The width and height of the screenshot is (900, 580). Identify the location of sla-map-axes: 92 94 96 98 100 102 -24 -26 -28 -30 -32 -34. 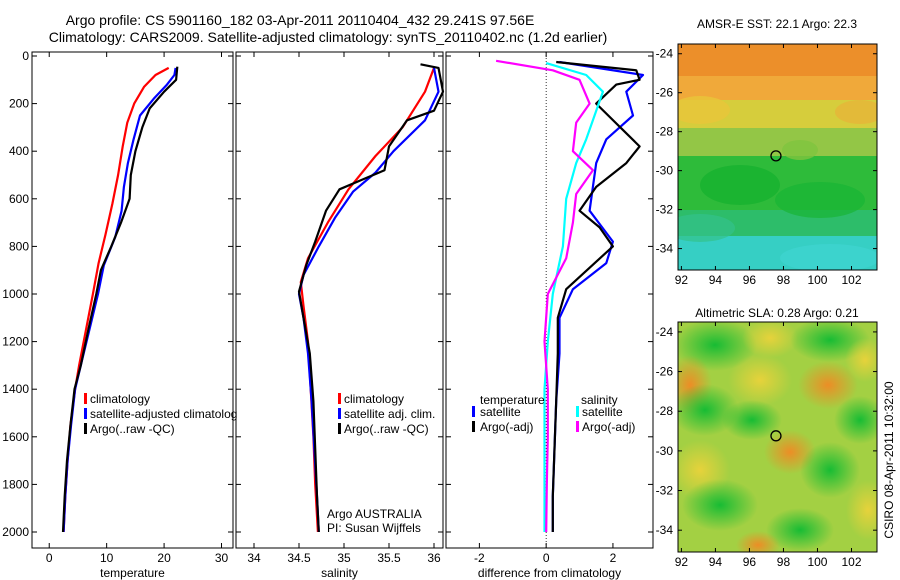
(766, 445).